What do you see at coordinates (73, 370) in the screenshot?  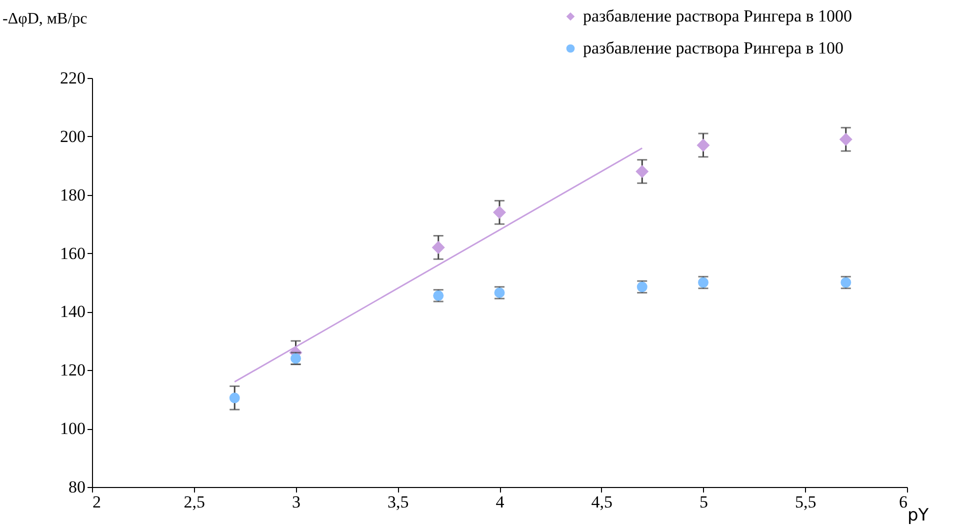 I see `y-tick-label: 120` at bounding box center [73, 370].